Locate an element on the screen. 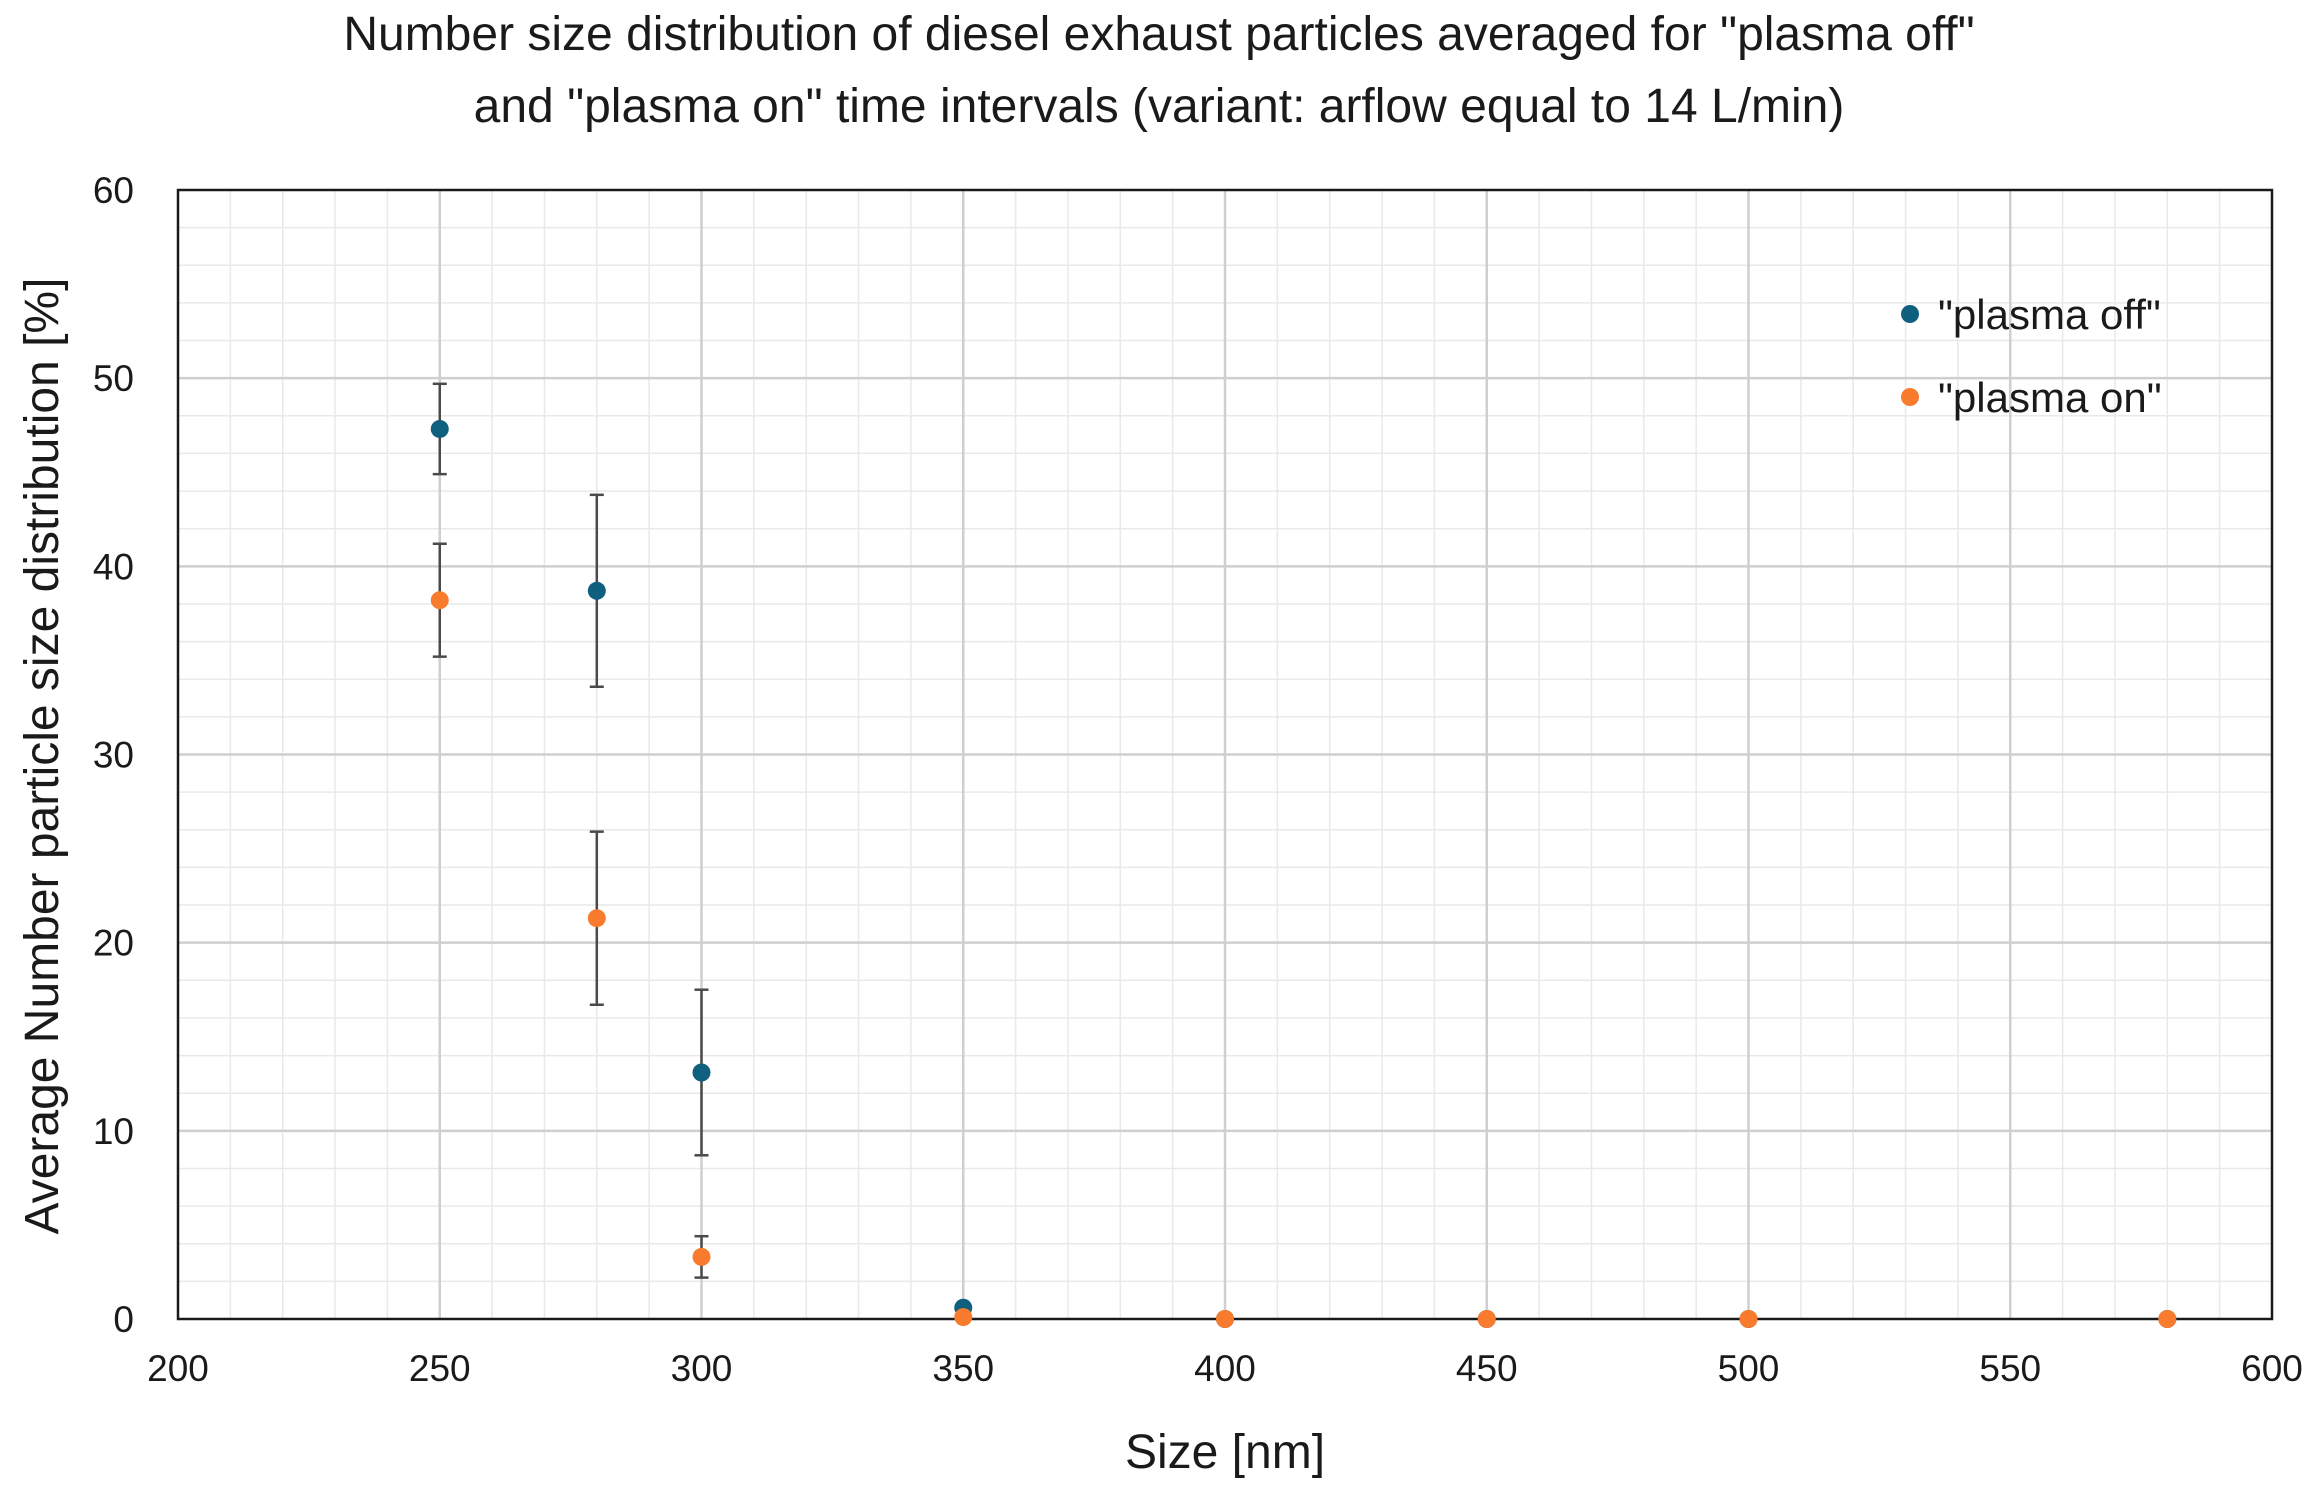 The image size is (2319, 1498). y-tick-label: 50 is located at coordinates (113, 378).